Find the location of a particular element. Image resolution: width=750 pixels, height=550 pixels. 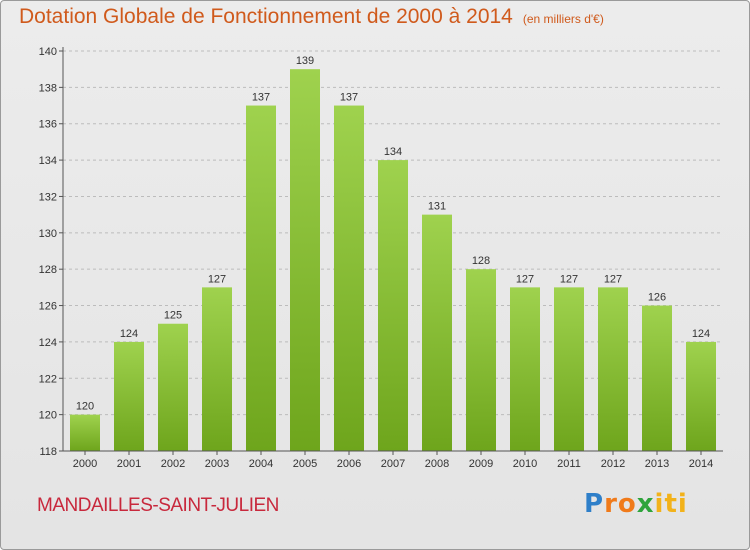

y-tick-label: 122 is located at coordinates (48, 379).